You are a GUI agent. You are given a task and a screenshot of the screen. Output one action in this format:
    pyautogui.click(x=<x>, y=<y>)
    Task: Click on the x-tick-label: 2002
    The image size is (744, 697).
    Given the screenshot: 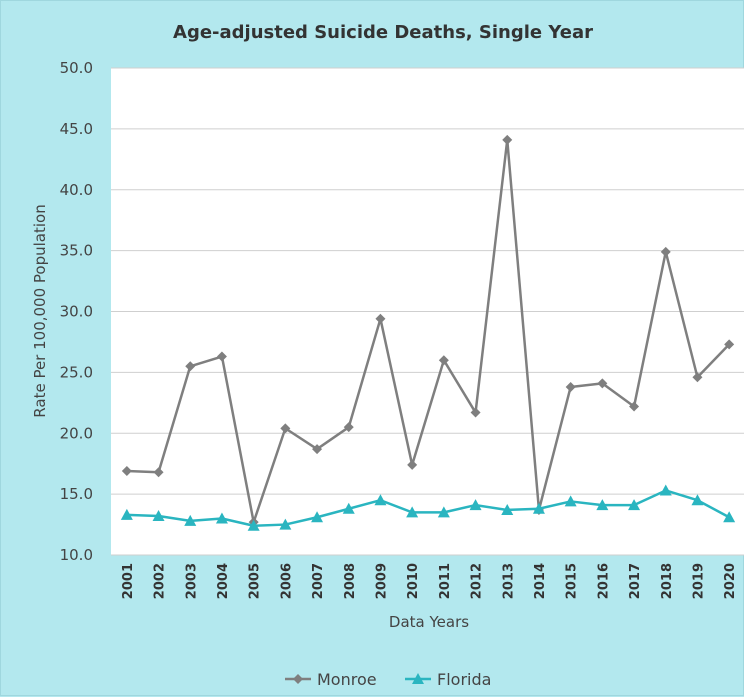 What is the action you would take?
    pyautogui.click(x=160, y=581)
    